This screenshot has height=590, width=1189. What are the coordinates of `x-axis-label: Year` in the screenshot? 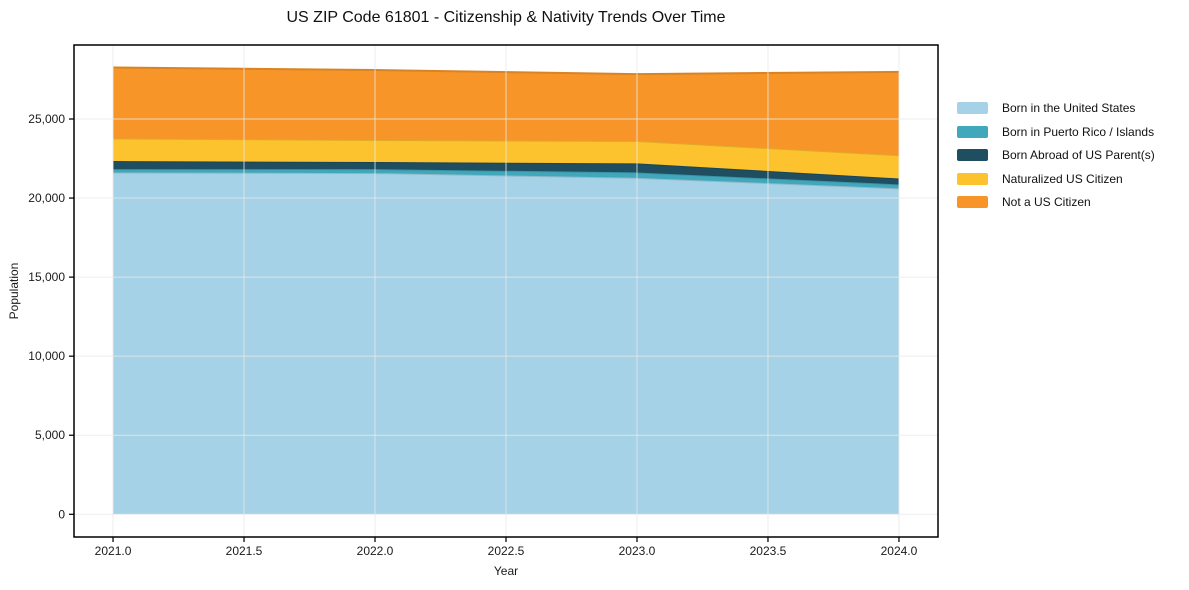 It's located at (506, 571).